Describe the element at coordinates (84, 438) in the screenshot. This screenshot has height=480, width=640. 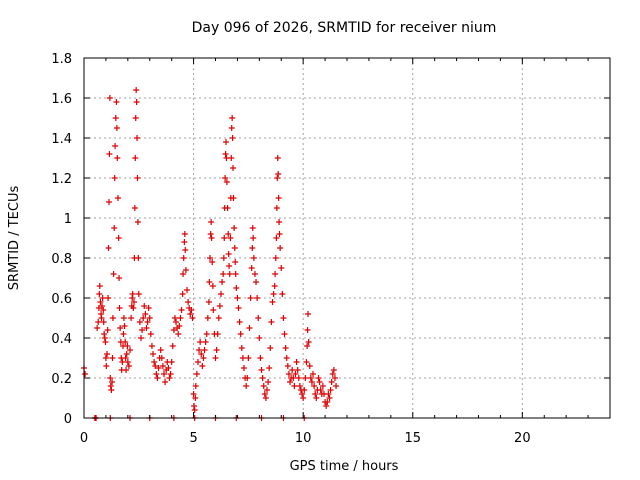
I see `x-tick-label: 0` at that location.